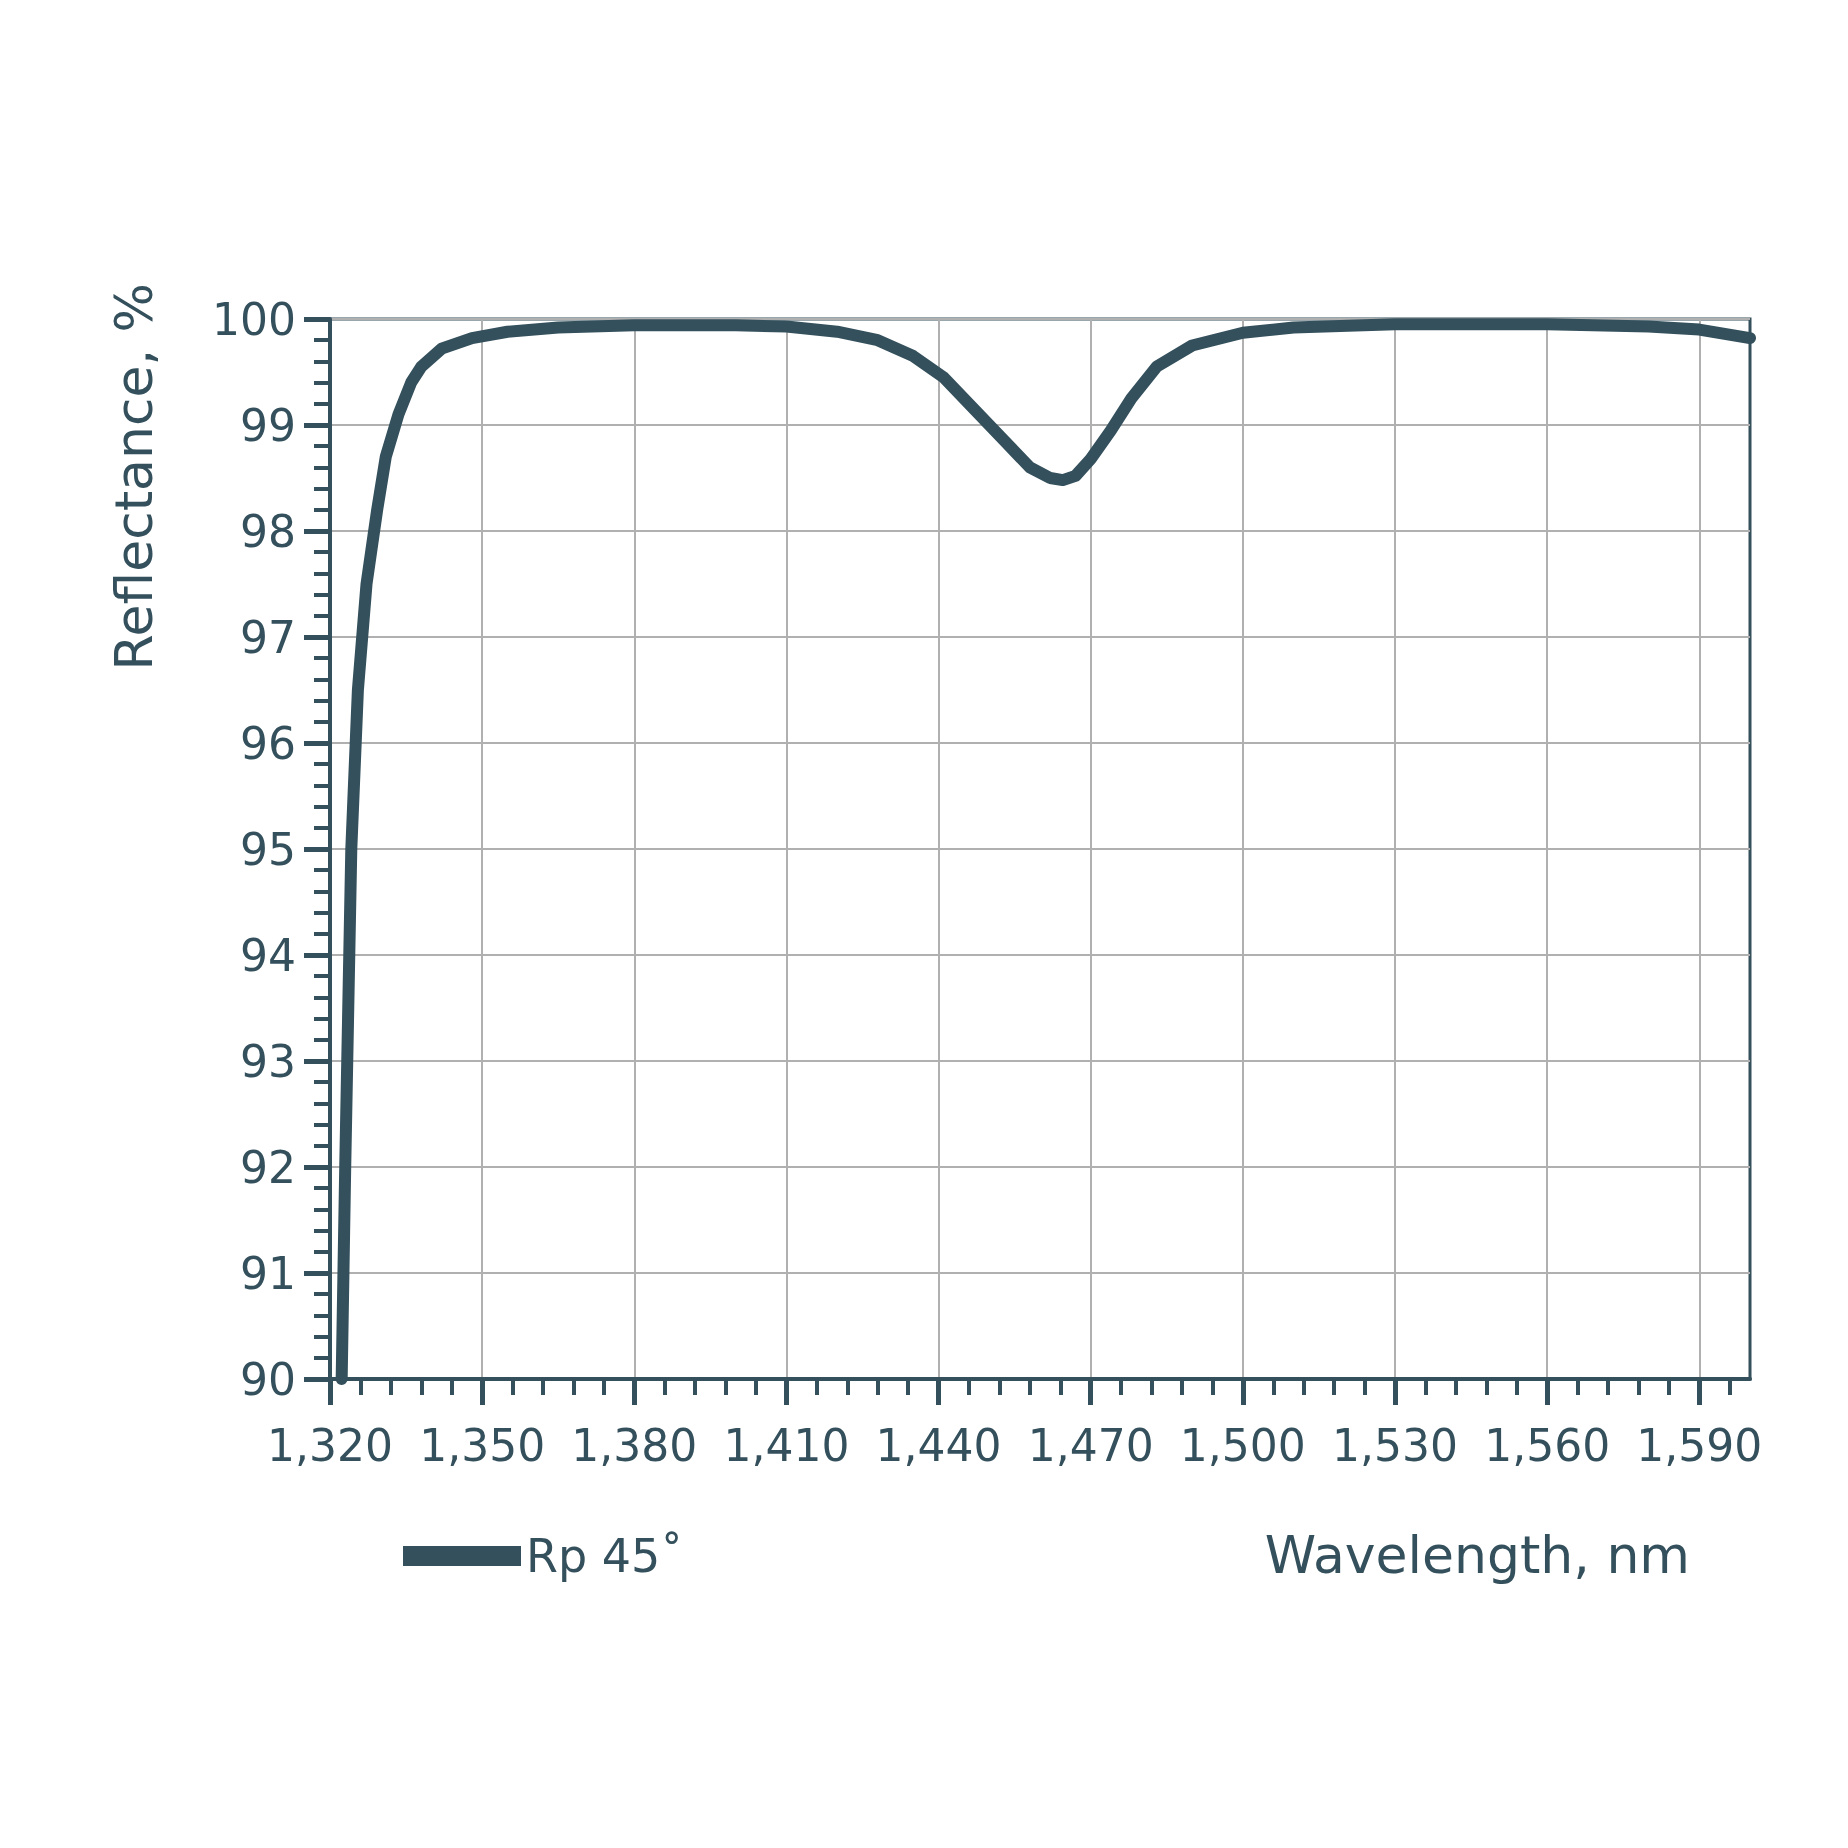 This screenshot has height=1848, width=1848. What do you see at coordinates (268, 1167) in the screenshot?
I see `y-tick-label: 92` at bounding box center [268, 1167].